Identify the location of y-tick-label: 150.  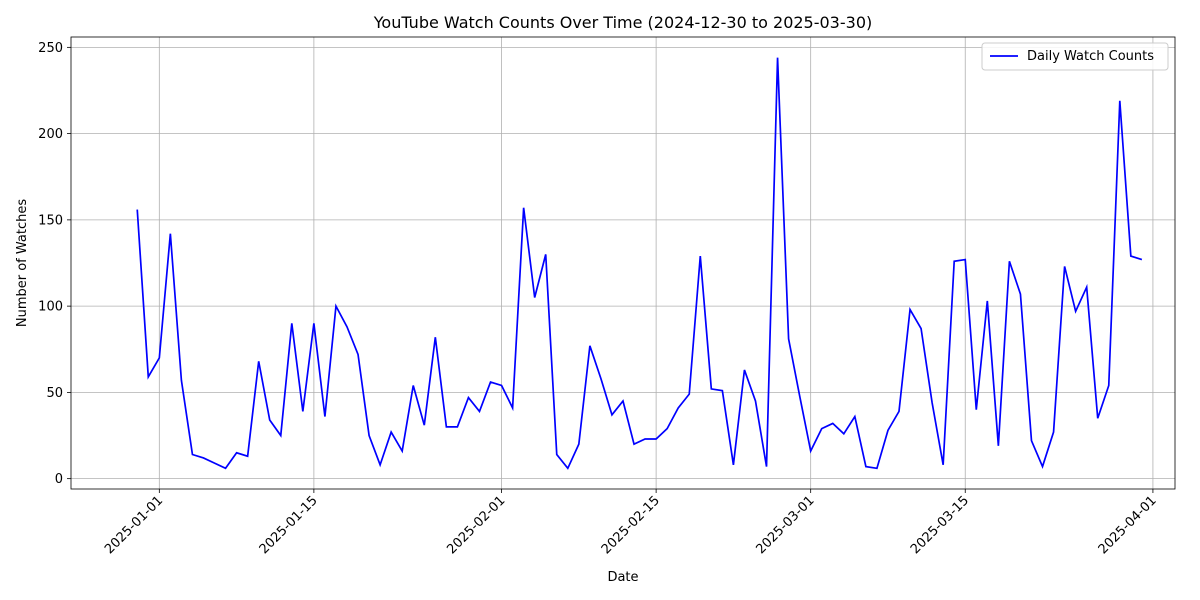
(50, 220).